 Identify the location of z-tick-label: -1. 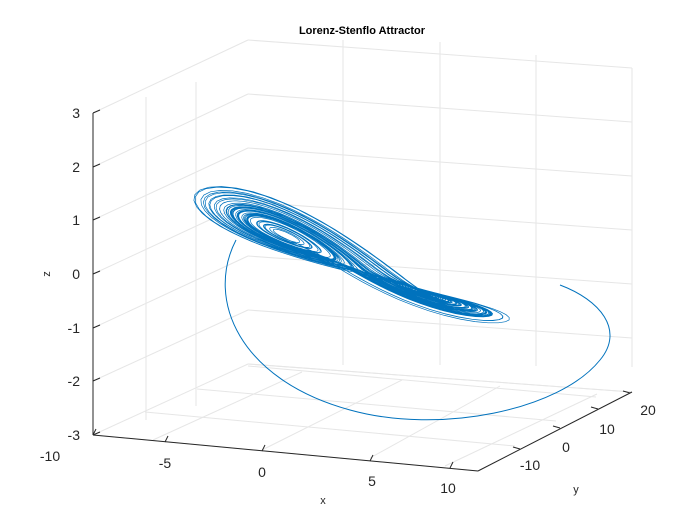
(74, 328).